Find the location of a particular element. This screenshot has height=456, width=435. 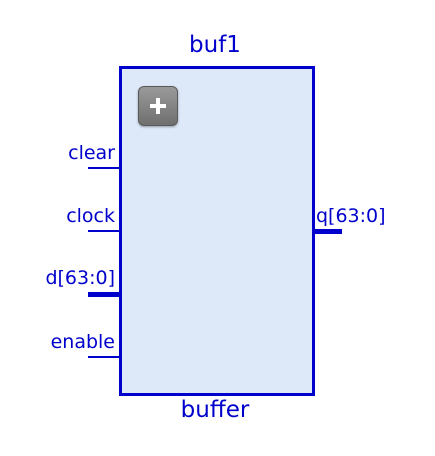

plus-icon is located at coordinates (158, 106).